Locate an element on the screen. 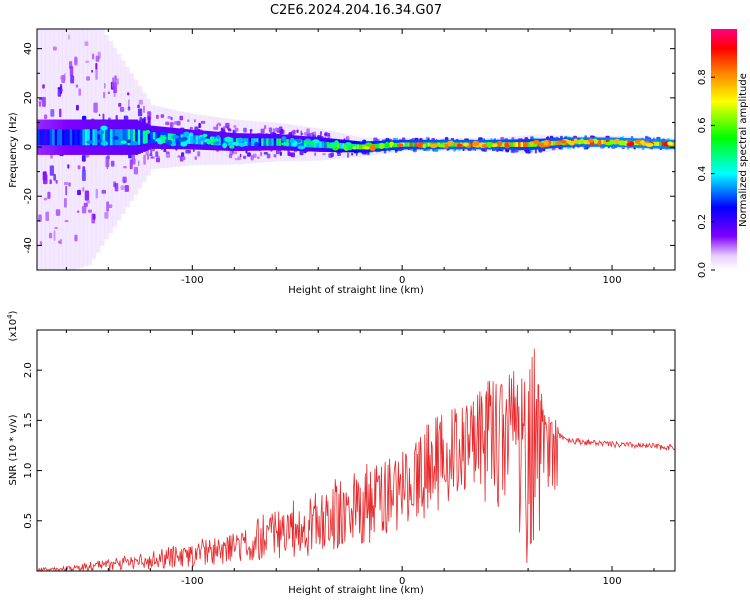 This screenshot has width=750, height=600. x-tick-label: -100 is located at coordinates (192, 581).